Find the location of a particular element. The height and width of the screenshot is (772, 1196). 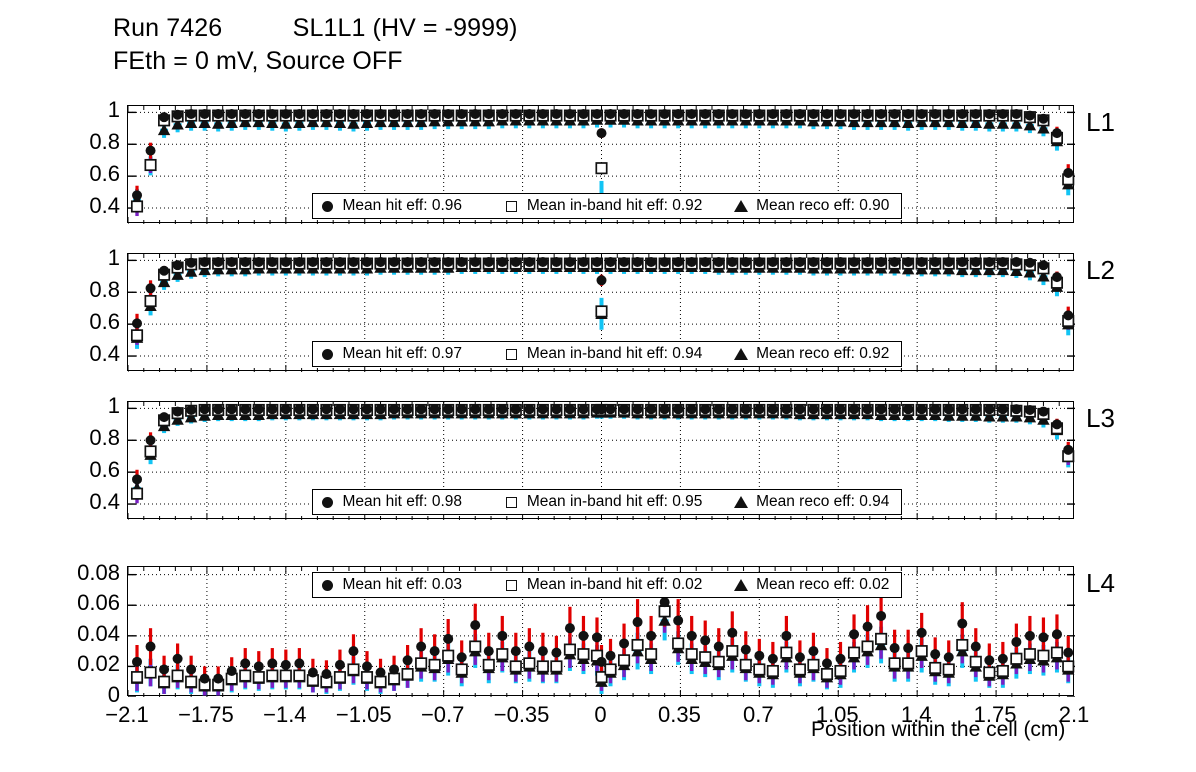

legend-label-reco: Mean reco eff: 0.90 is located at coordinates (823, 205).